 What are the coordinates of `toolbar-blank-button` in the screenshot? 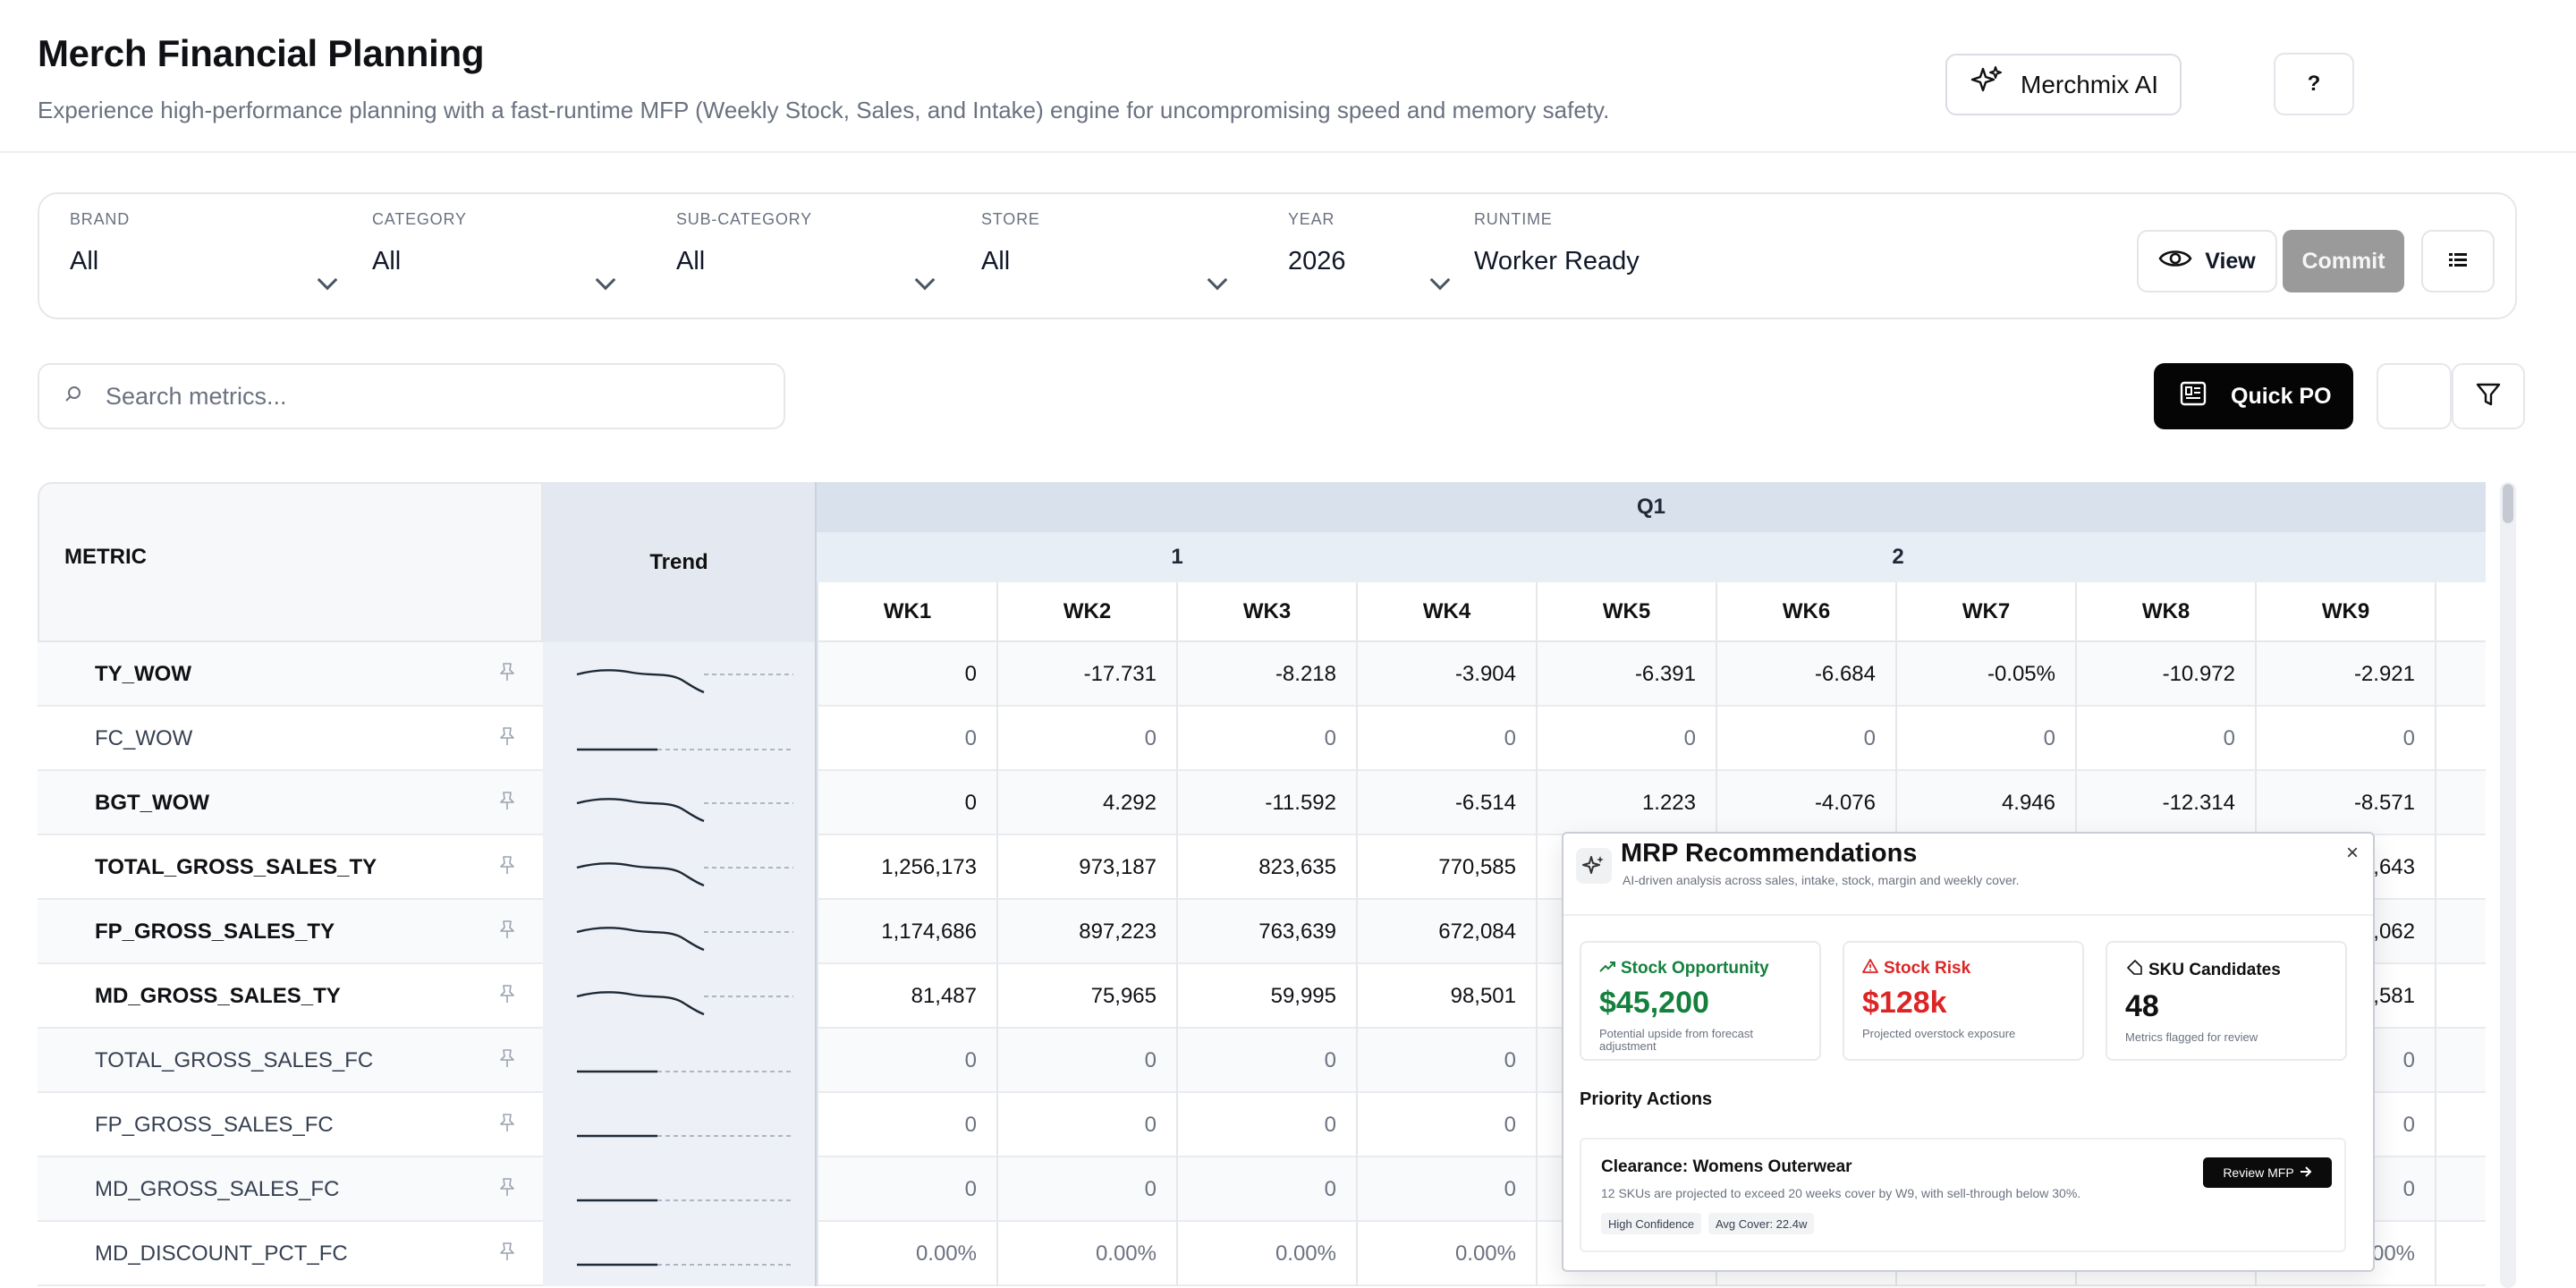 It's located at (2414, 396).